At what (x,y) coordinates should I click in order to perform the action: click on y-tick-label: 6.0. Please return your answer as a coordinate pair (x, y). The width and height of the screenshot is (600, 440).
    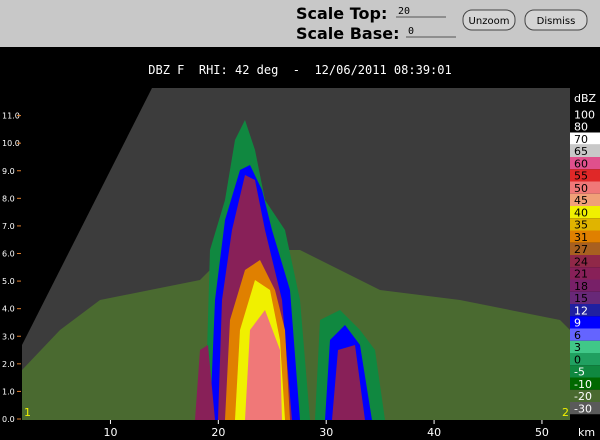
    Looking at the image, I should click on (8, 254).